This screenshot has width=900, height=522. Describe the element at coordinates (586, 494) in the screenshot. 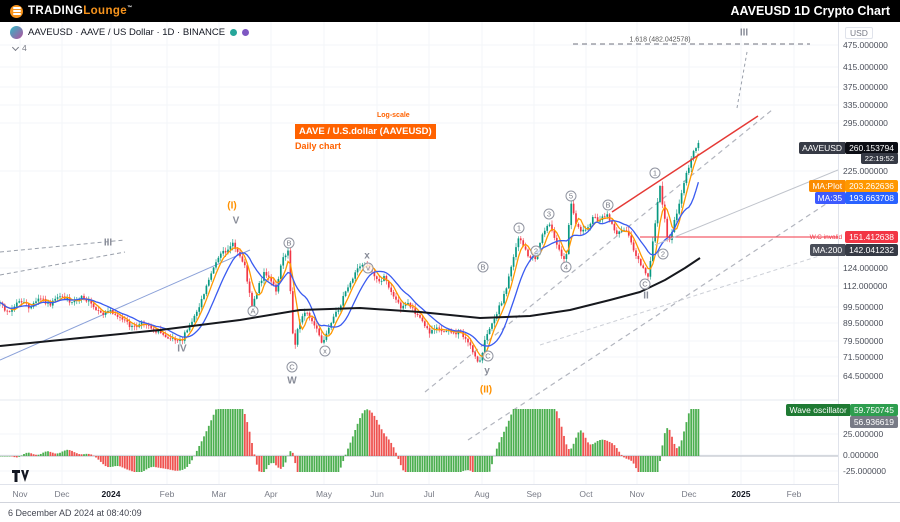

I see `time-axis-label: Oct` at that location.